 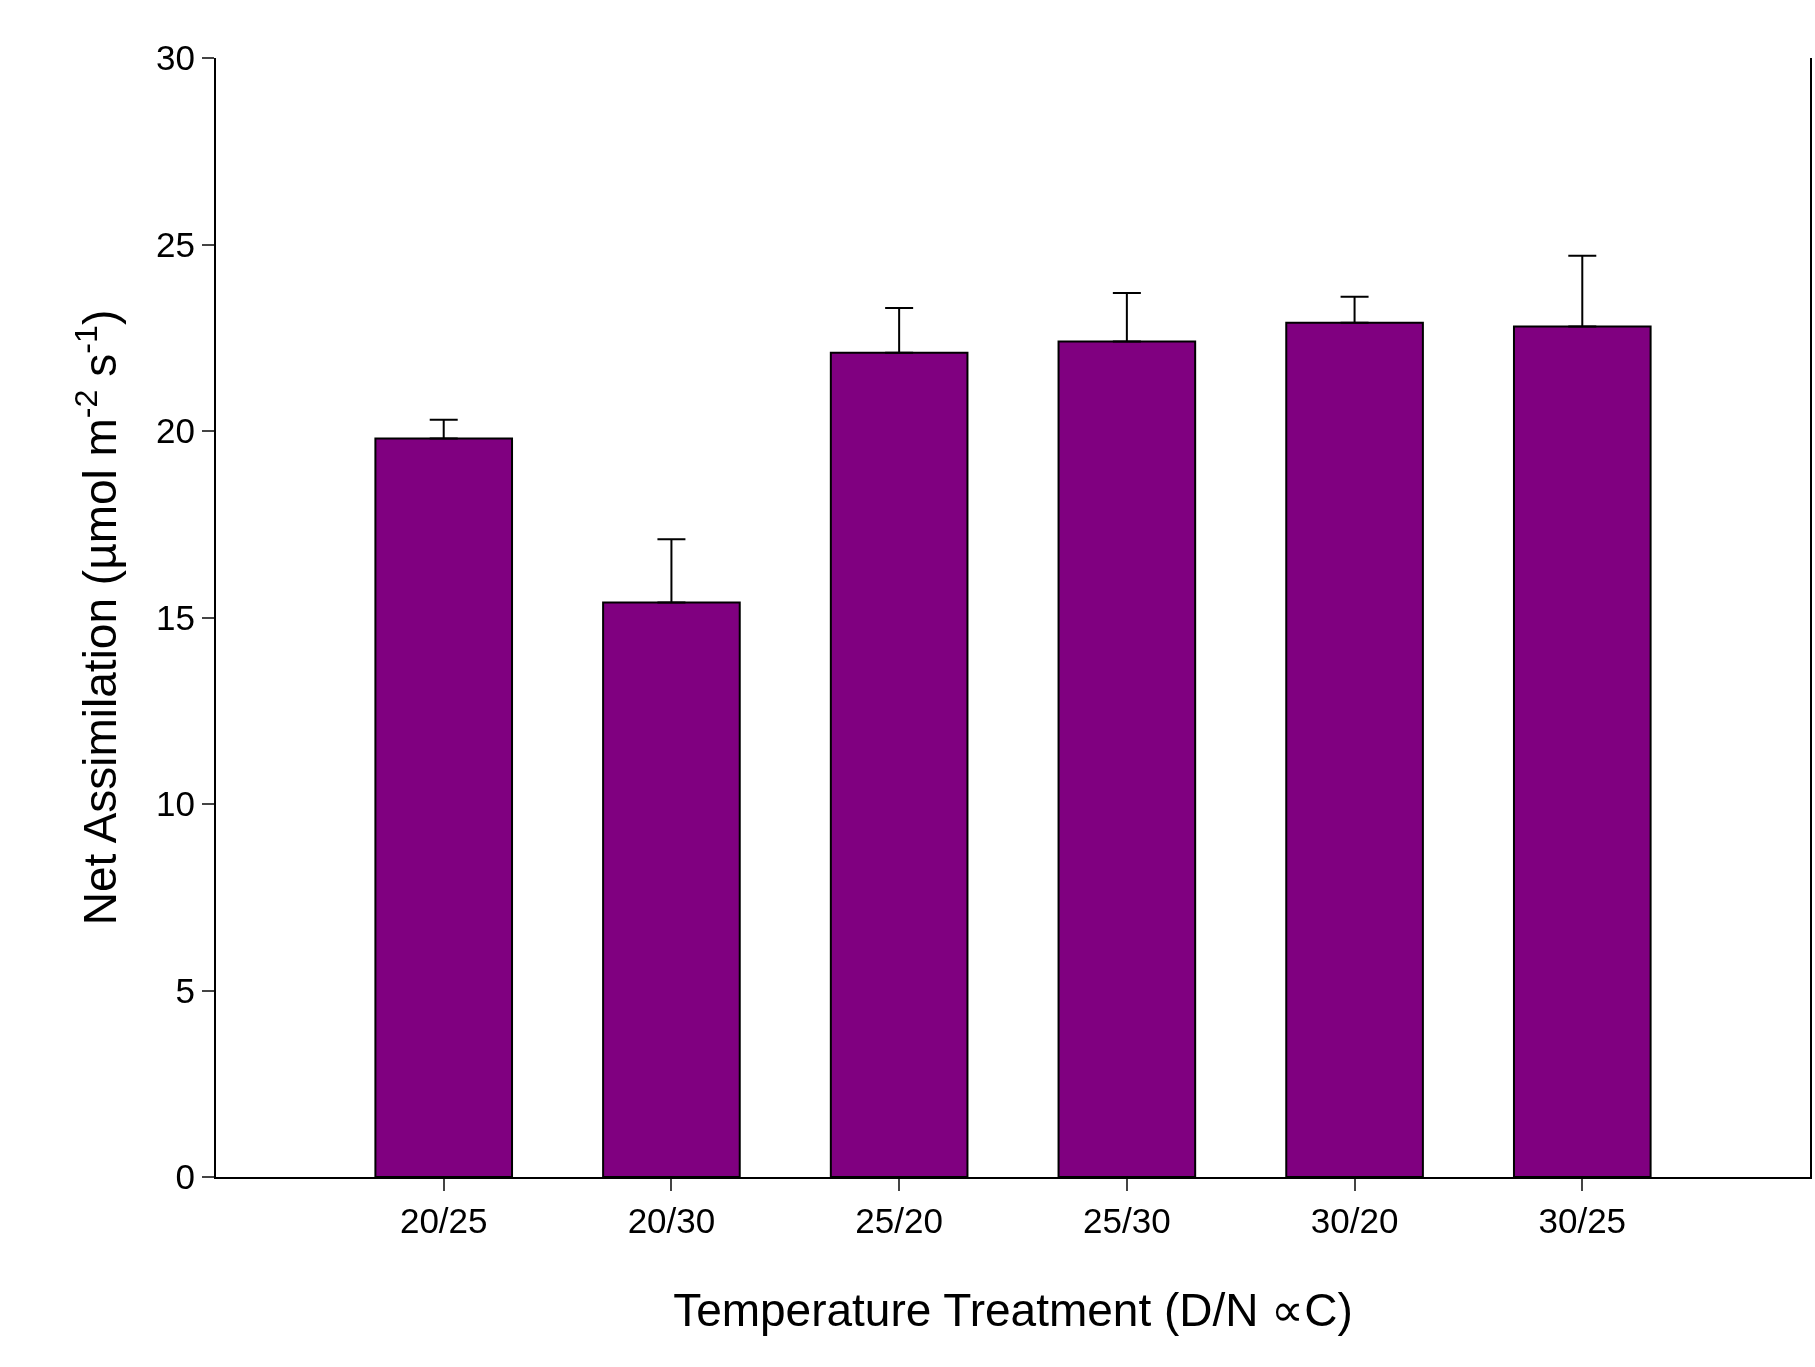 What do you see at coordinates (1127, 1220) in the screenshot?
I see `x-tick-label: 25/30` at bounding box center [1127, 1220].